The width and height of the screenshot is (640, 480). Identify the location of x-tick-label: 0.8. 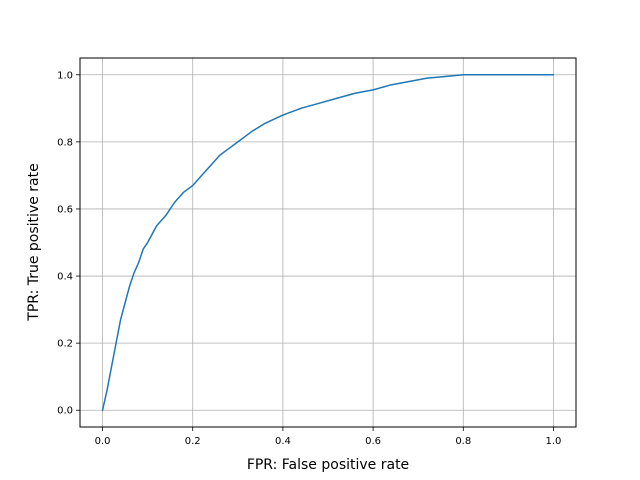
(463, 441).